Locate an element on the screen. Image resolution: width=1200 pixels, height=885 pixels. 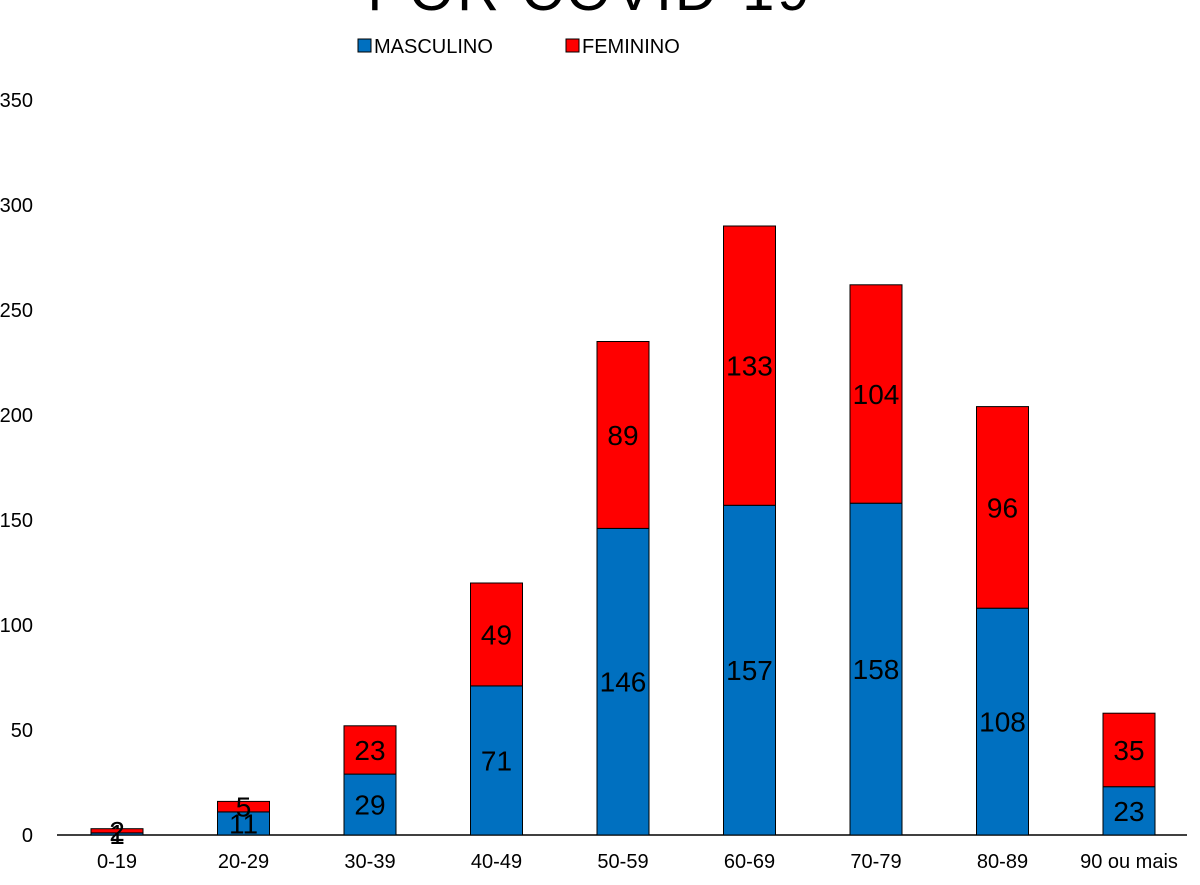
x-tick-label: 50-59 is located at coordinates (622, 862).